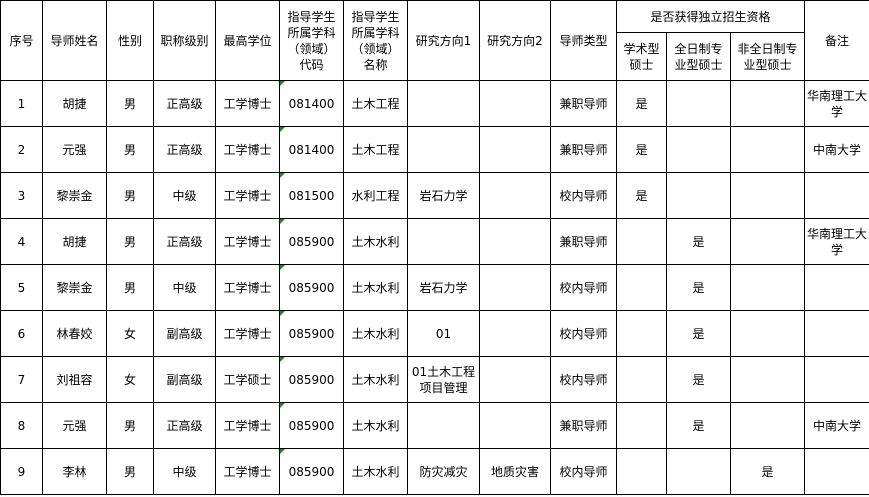 The height and width of the screenshot is (497, 869). What do you see at coordinates (710, 16) in the screenshot?
I see `header-qualification-group: 是否获得独立招生资格` at bounding box center [710, 16].